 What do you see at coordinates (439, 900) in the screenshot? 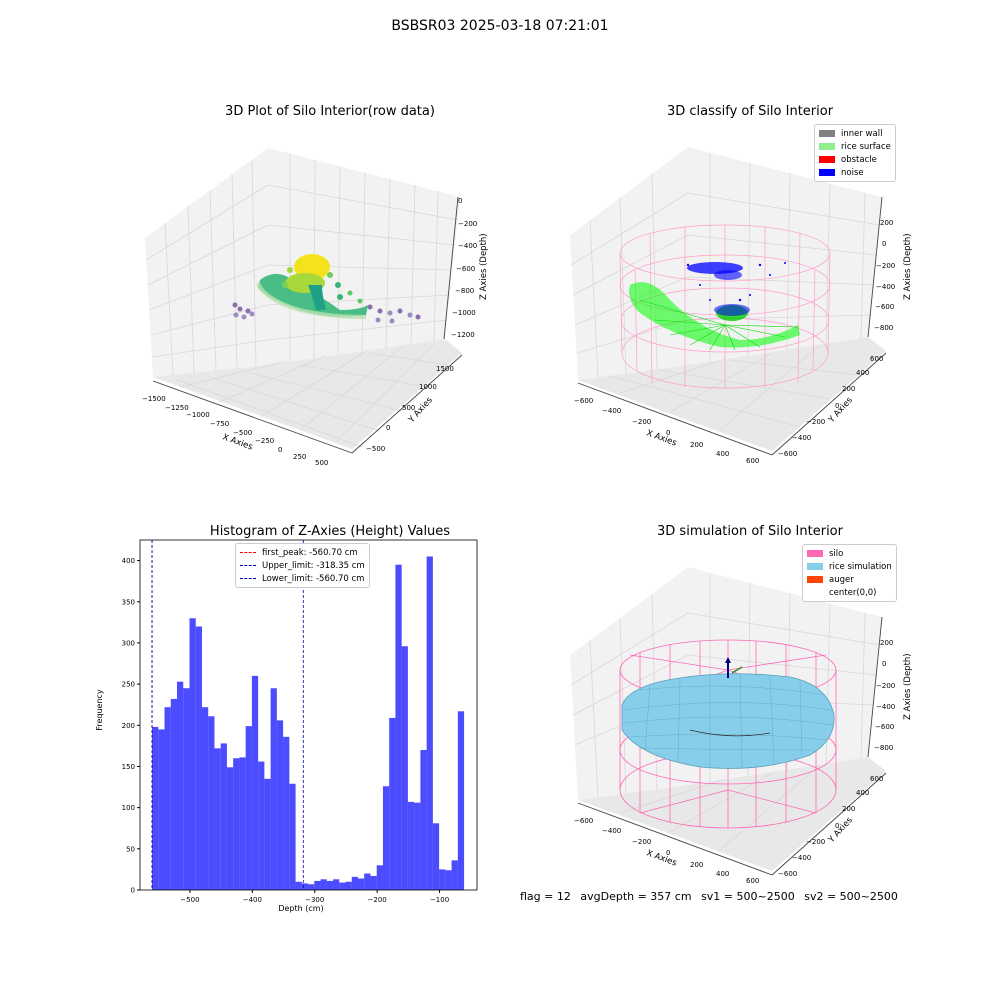
I see `x-tick-label: −100` at bounding box center [439, 900].